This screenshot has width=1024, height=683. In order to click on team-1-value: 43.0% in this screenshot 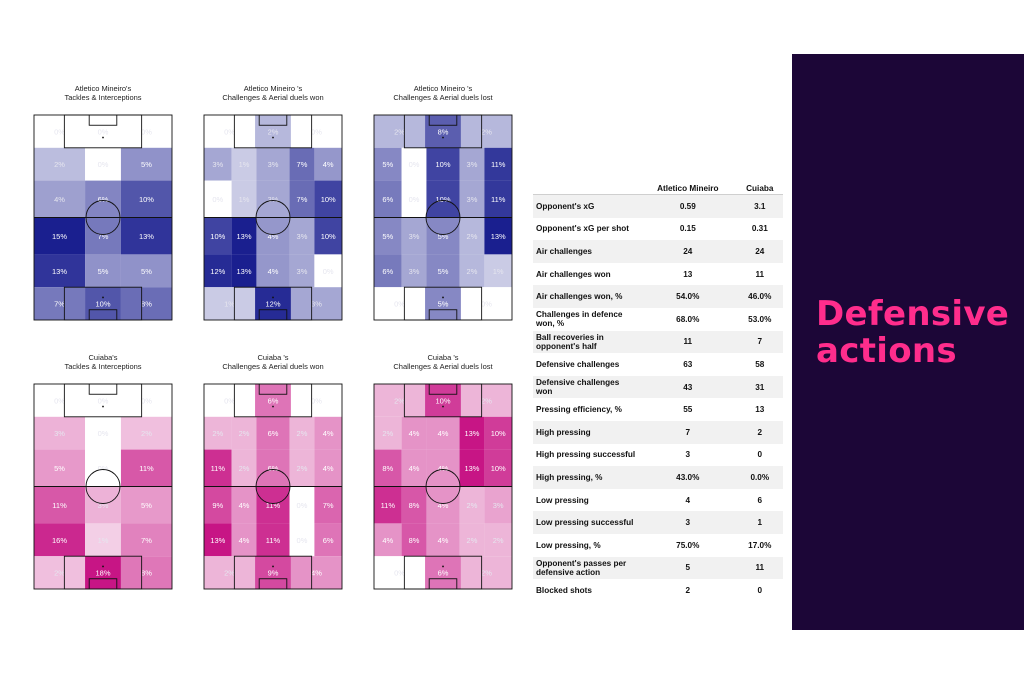, I will do `click(688, 477)`.